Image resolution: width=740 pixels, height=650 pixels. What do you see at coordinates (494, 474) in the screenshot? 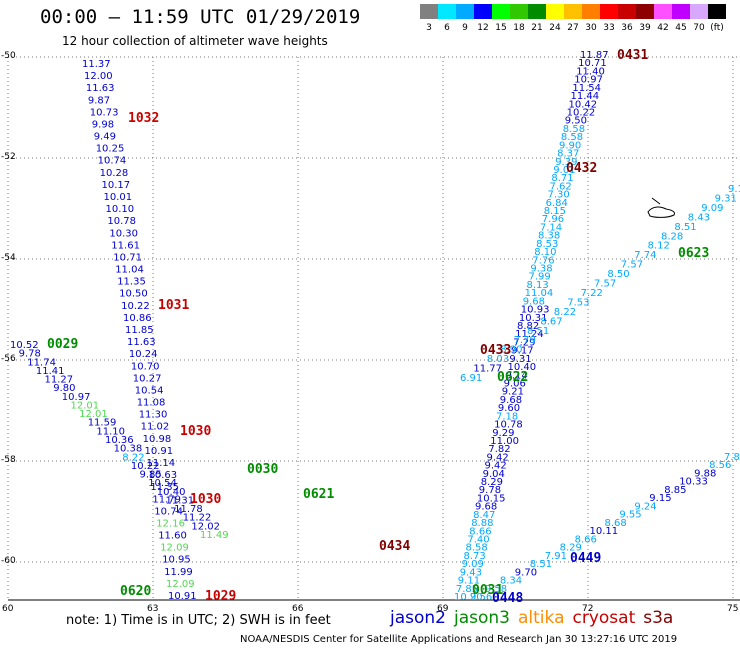
I see `wave-height-value: 9.04` at bounding box center [494, 474].